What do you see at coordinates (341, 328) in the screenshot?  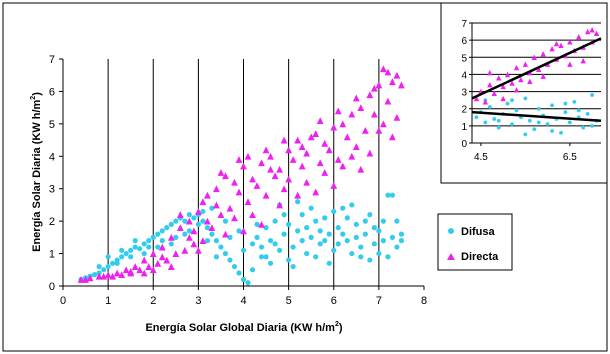 I see `x-axis-label-end: )` at bounding box center [341, 328].